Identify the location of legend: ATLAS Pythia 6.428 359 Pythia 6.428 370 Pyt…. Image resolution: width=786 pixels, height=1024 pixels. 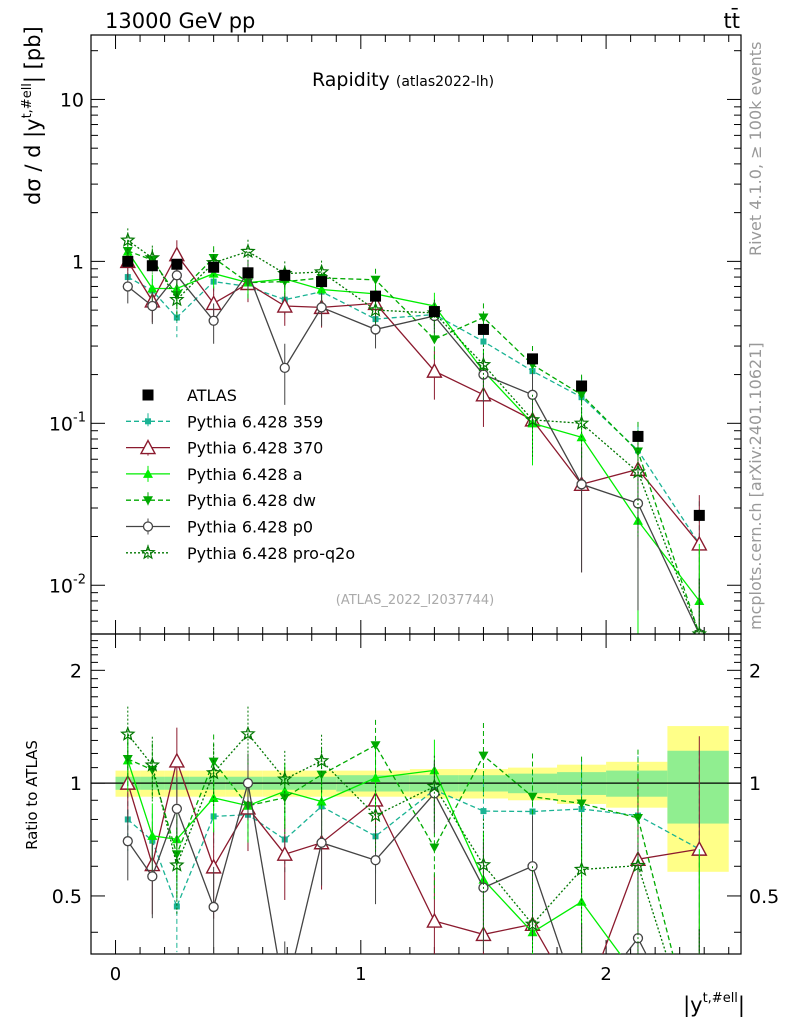
(240, 474).